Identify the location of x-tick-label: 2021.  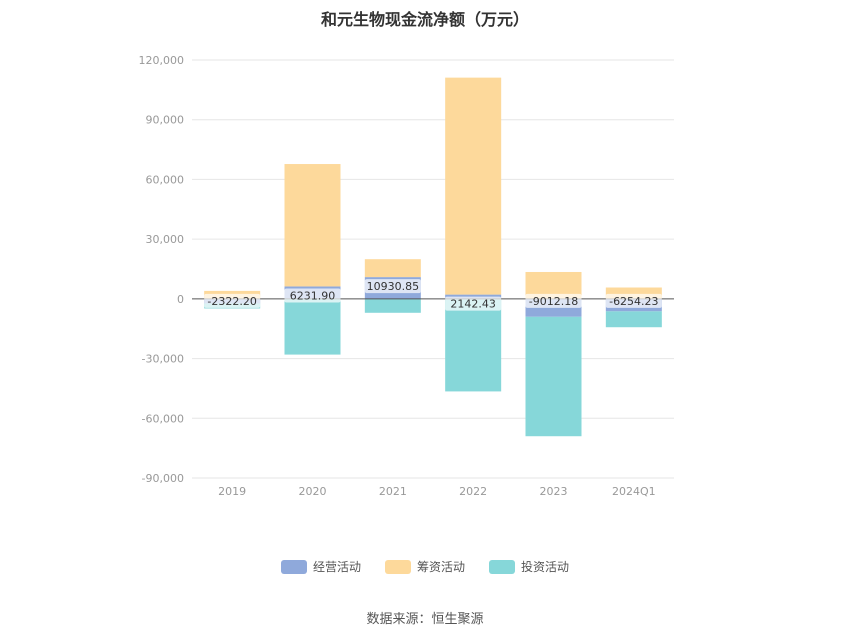
(393, 491).